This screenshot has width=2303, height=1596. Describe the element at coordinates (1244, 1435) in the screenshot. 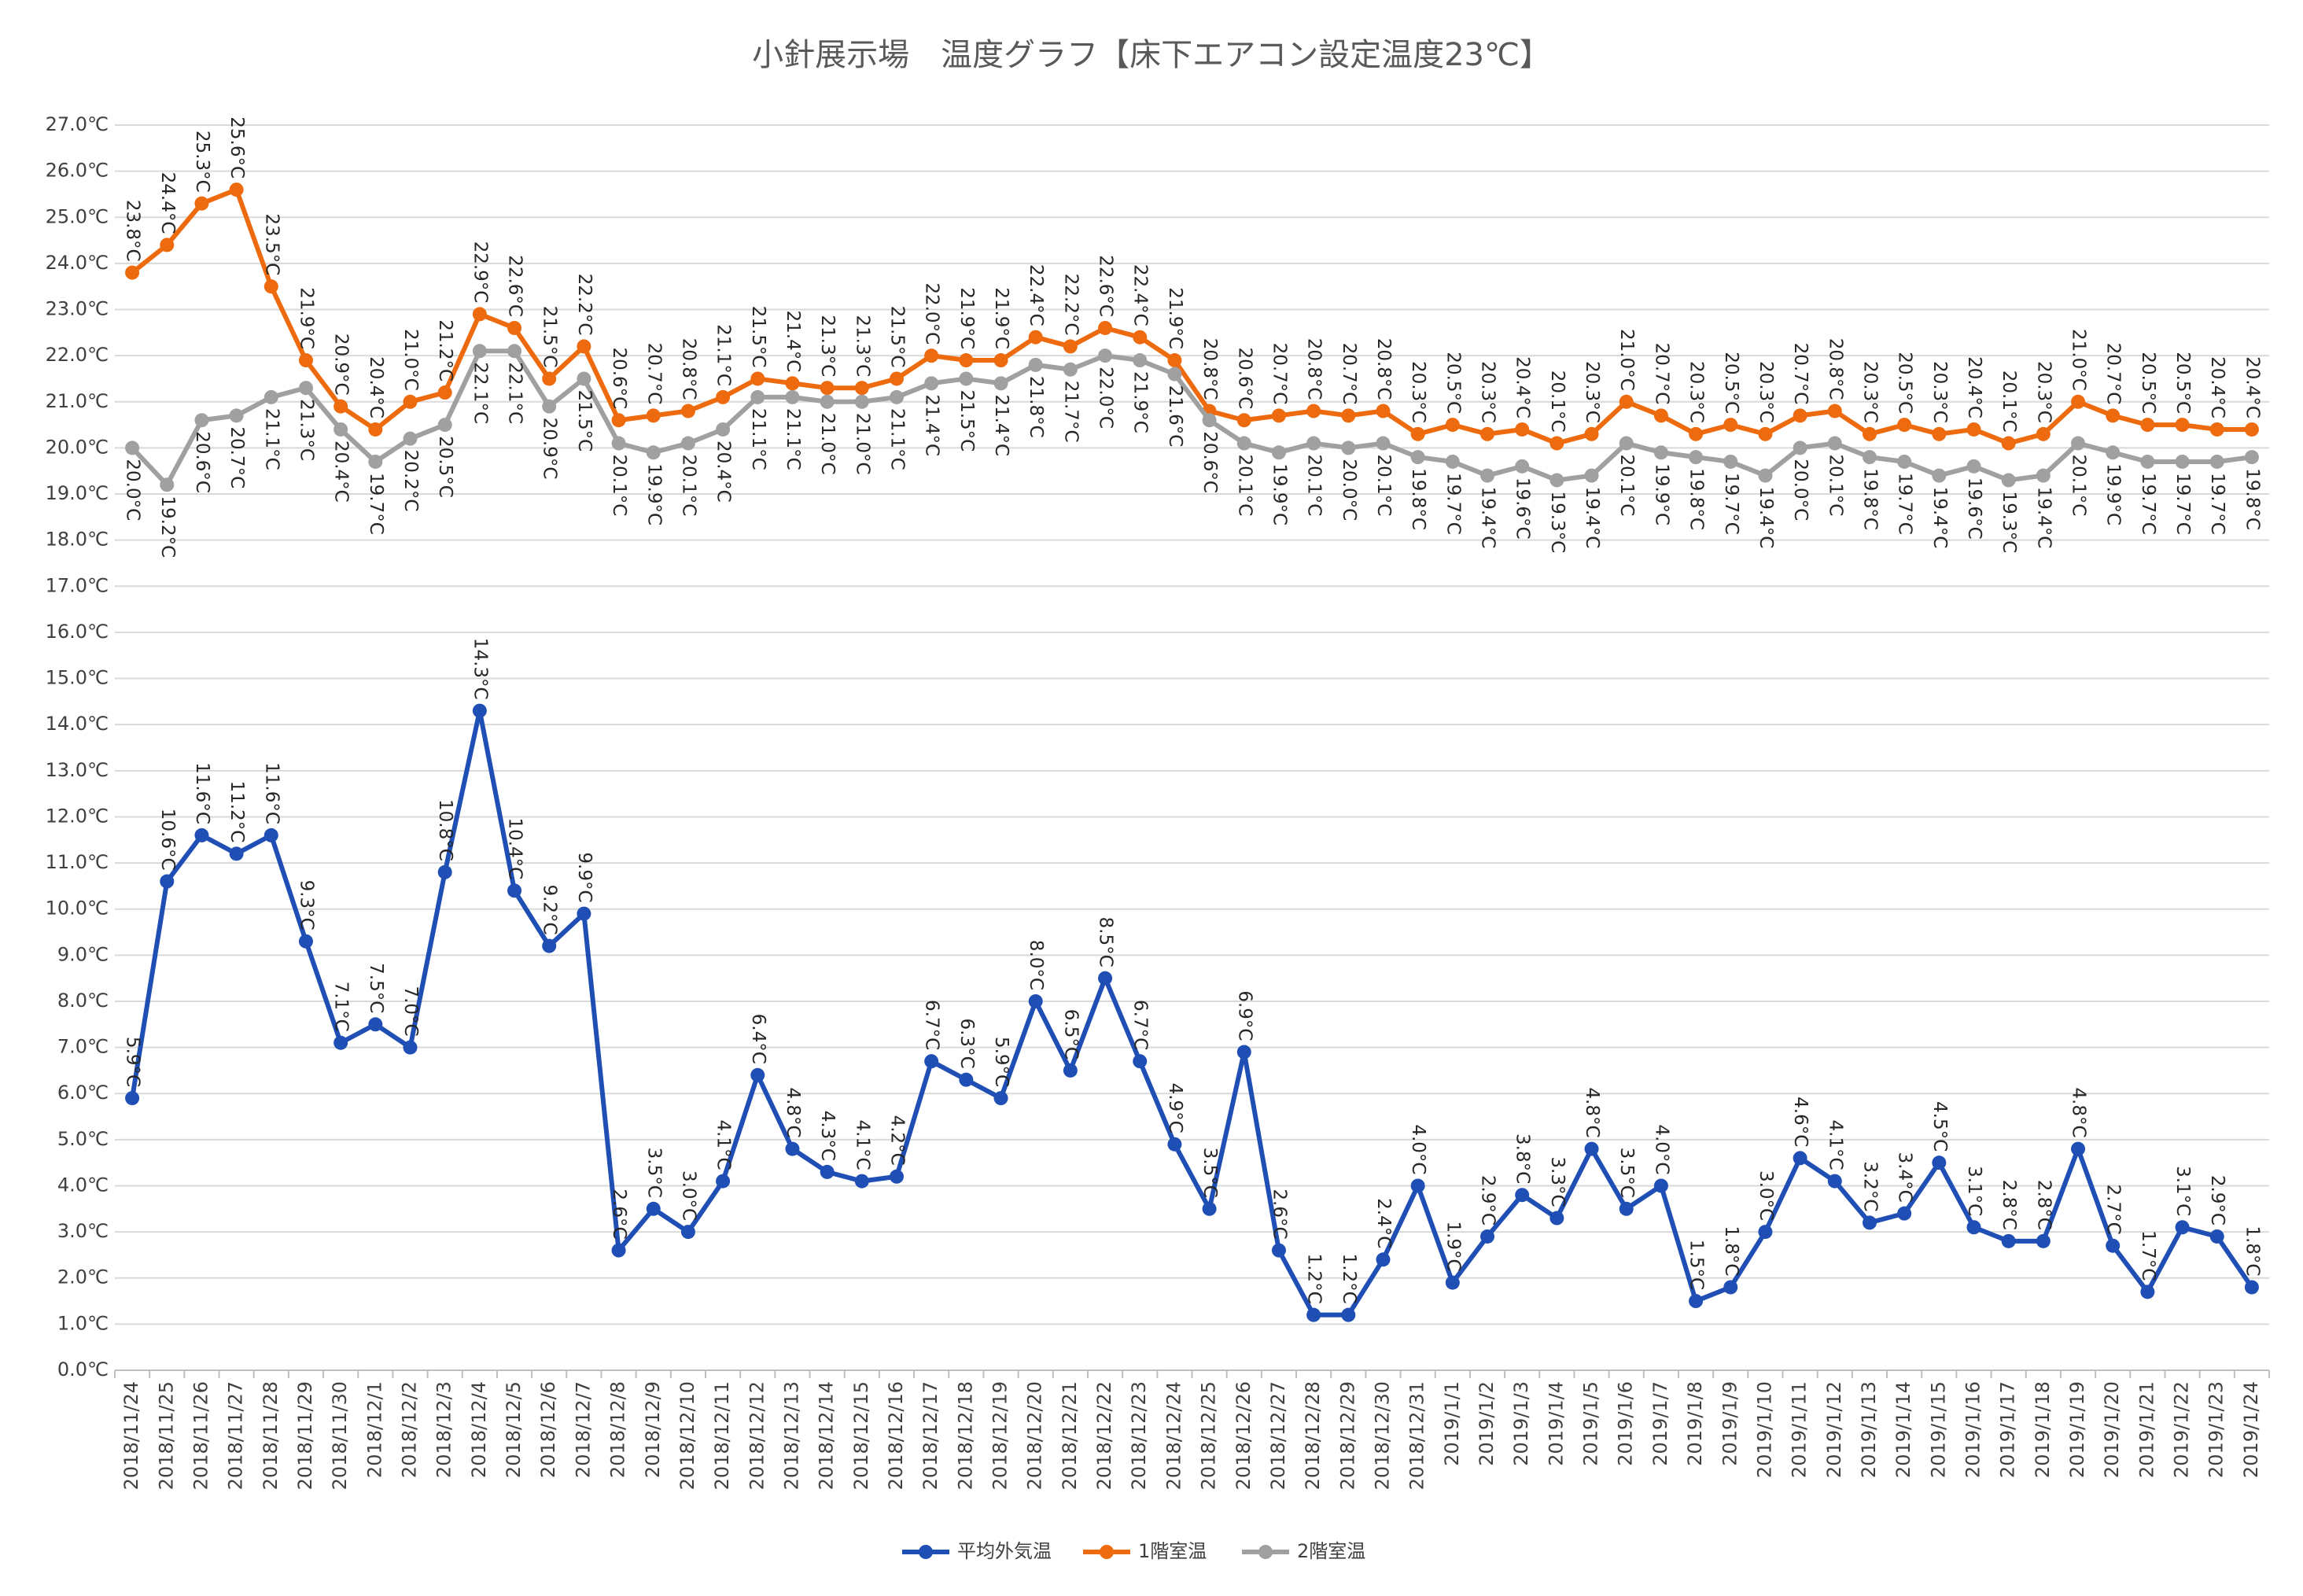

I see `x-tick-label: 2018/12/26` at that location.